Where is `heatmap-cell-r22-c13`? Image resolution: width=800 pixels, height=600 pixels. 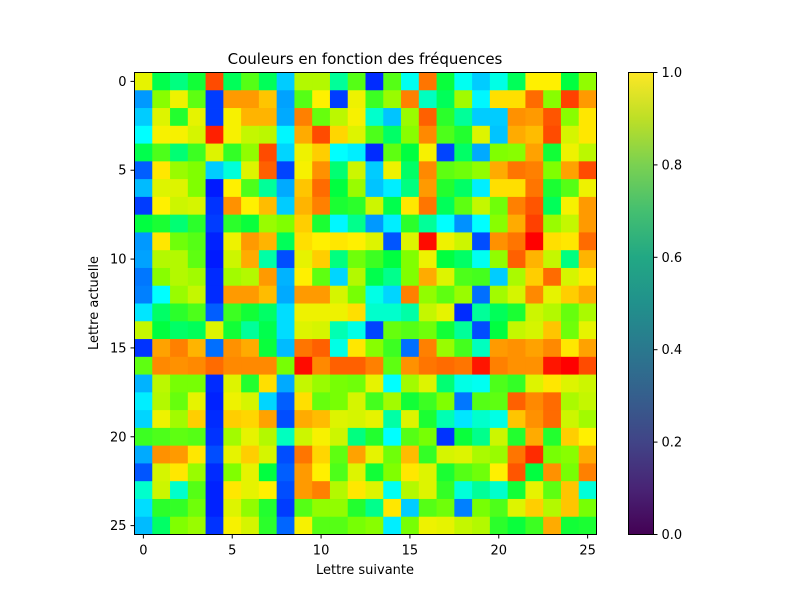
heatmap-cell-r22-c13 is located at coordinates (374, 472).